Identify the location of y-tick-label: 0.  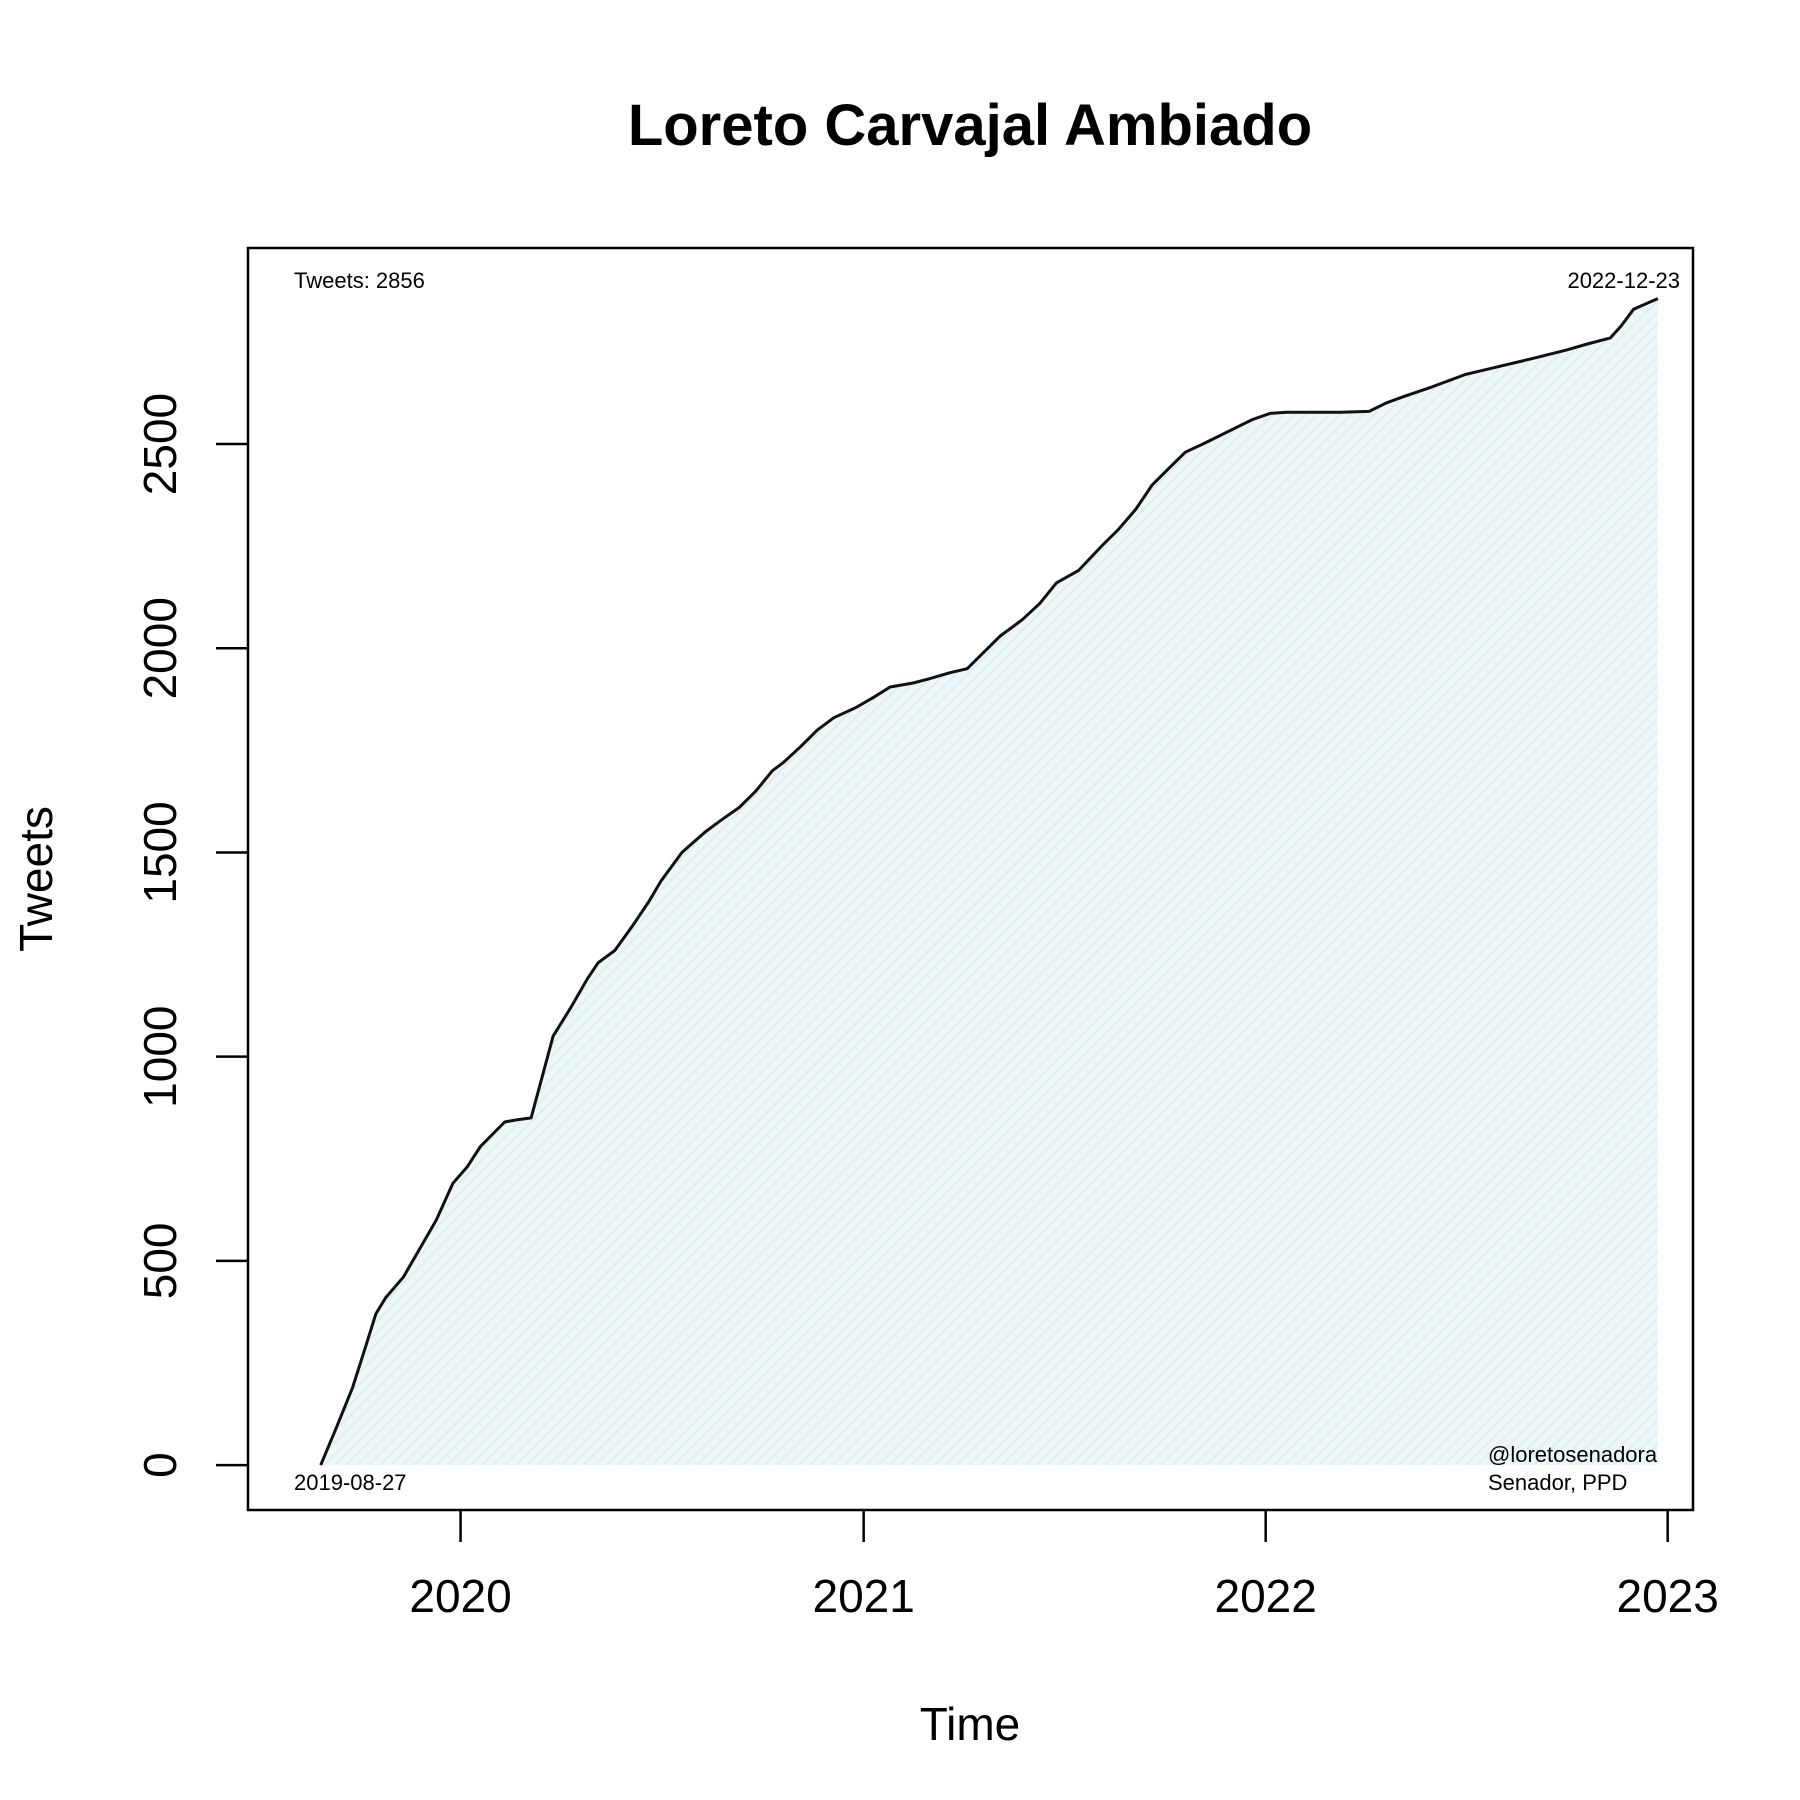
(160, 1465).